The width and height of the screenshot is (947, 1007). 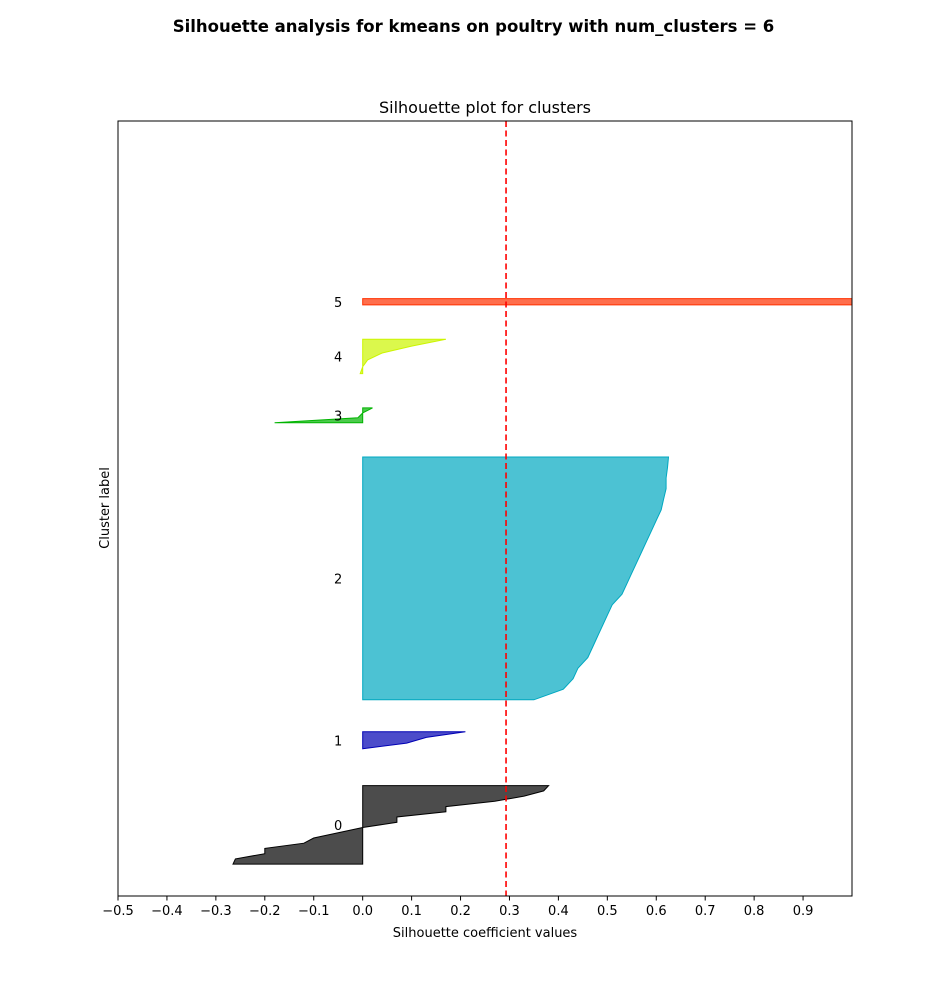 What do you see at coordinates (338, 357) in the screenshot?
I see `cluster-label-4: 4` at bounding box center [338, 357].